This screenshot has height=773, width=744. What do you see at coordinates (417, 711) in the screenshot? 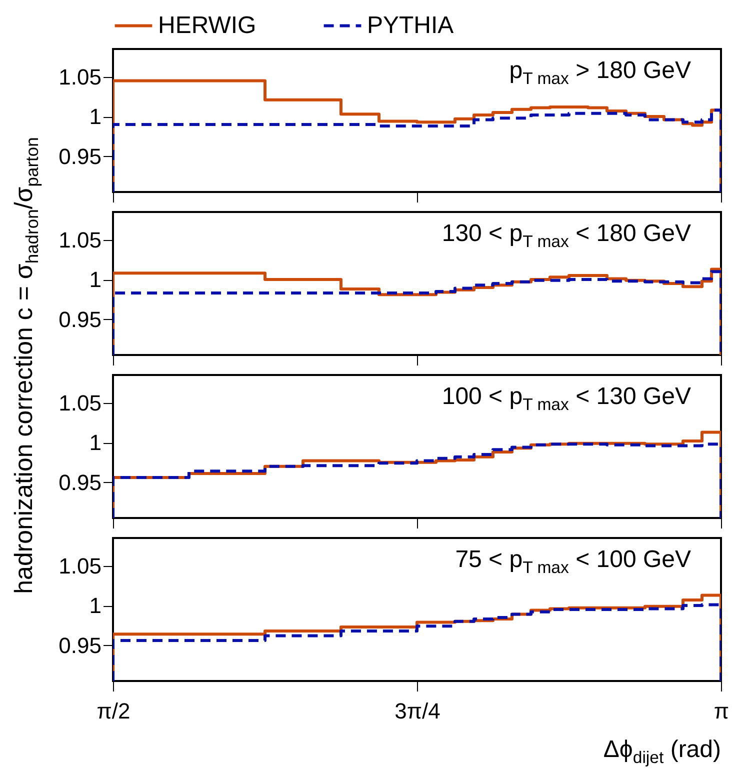
I see `x-tick-label: 3π/4` at bounding box center [417, 711].